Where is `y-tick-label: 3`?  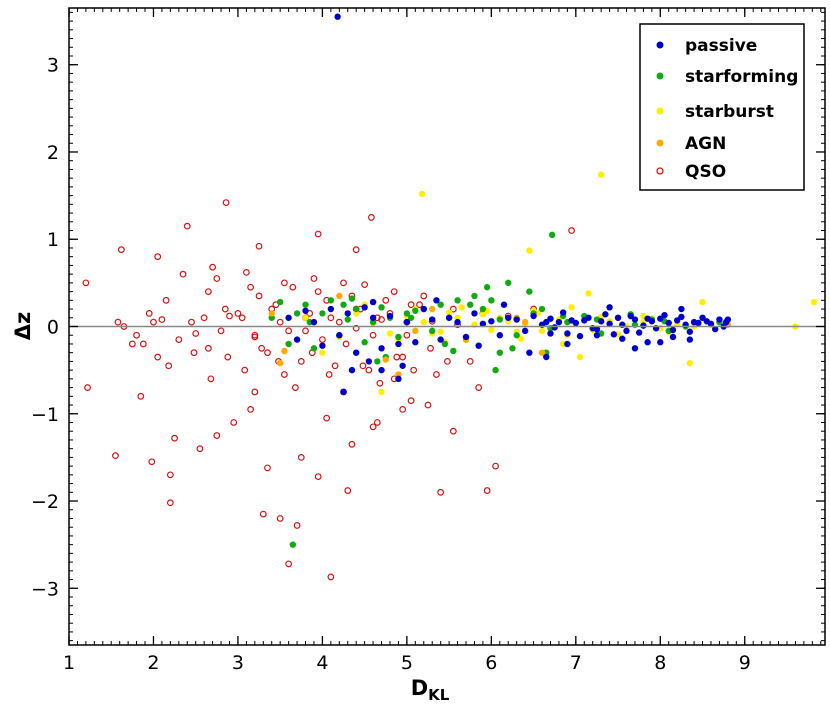
y-tick-label: 3 is located at coordinates (53, 66).